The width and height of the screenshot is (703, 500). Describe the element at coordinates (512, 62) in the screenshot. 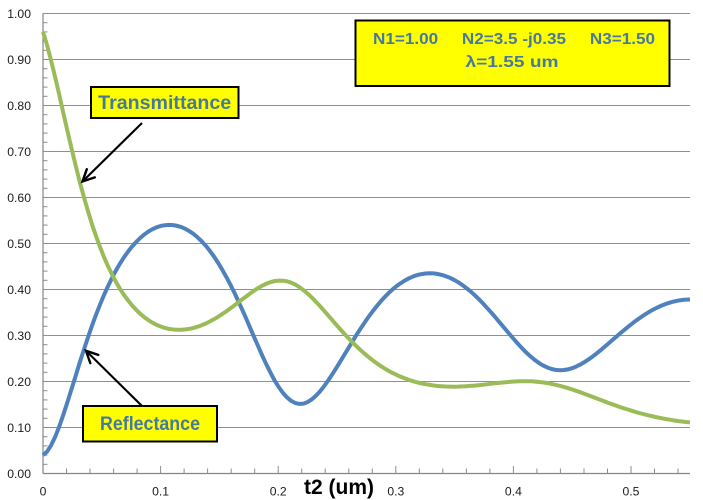

I see `svg-text: λ=1.55 um` at that location.